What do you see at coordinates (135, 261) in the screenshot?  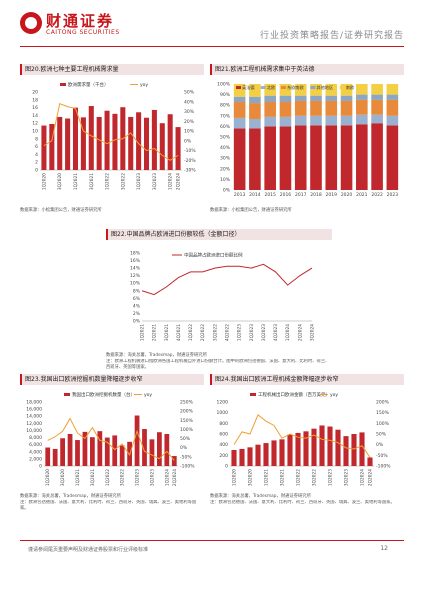 I see `svg-f22-y-tick: 16%` at bounding box center [135, 261].